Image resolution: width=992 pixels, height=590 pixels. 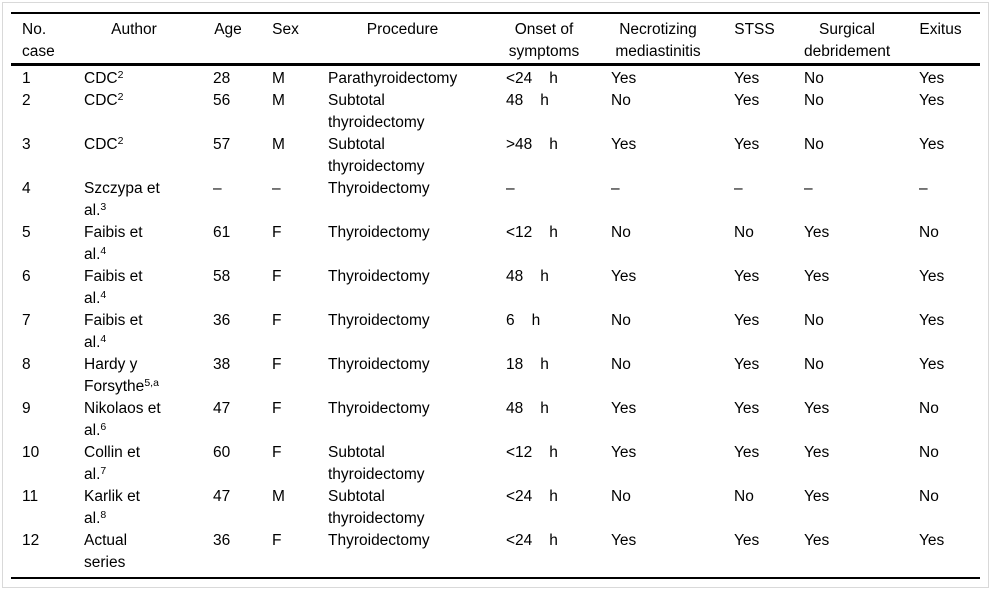 I want to click on cell-age: 60, so click(x=222, y=452).